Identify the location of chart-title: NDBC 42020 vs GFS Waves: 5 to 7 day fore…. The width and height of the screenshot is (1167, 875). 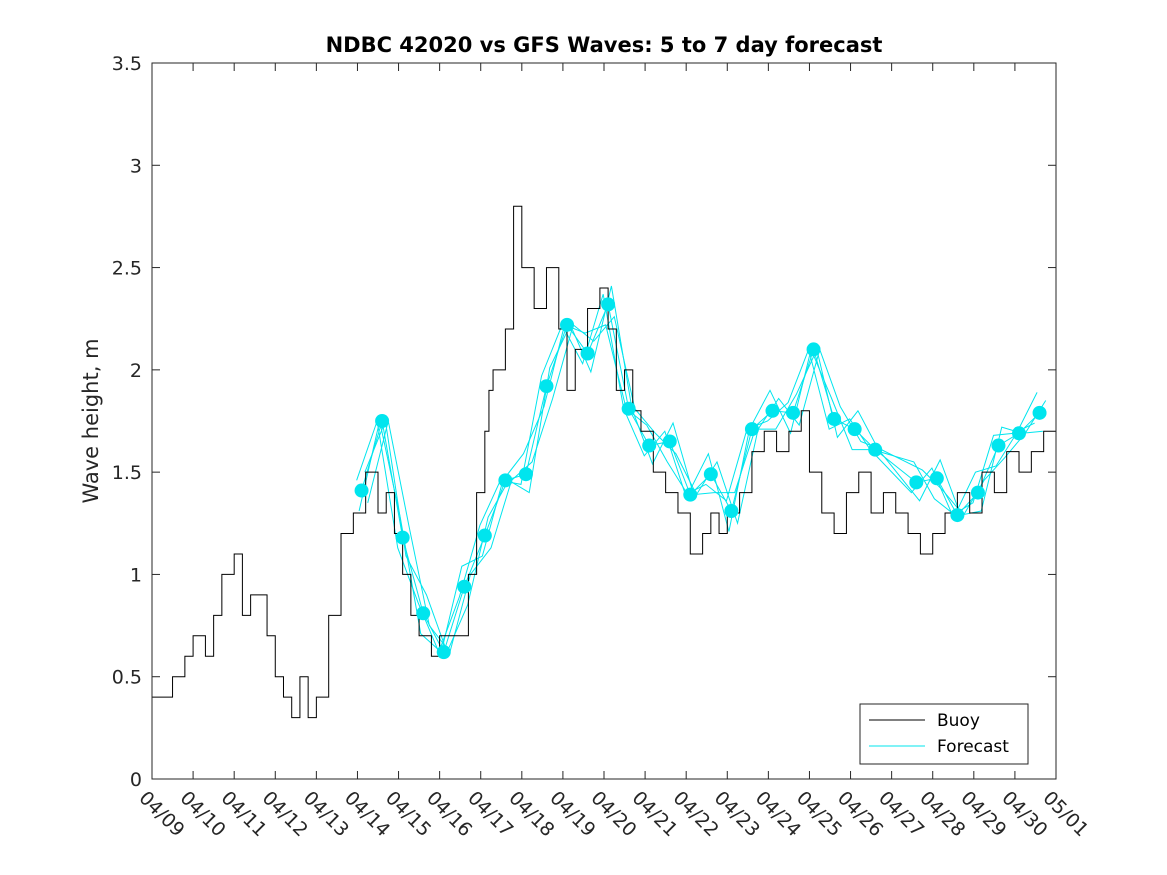
(604, 45).